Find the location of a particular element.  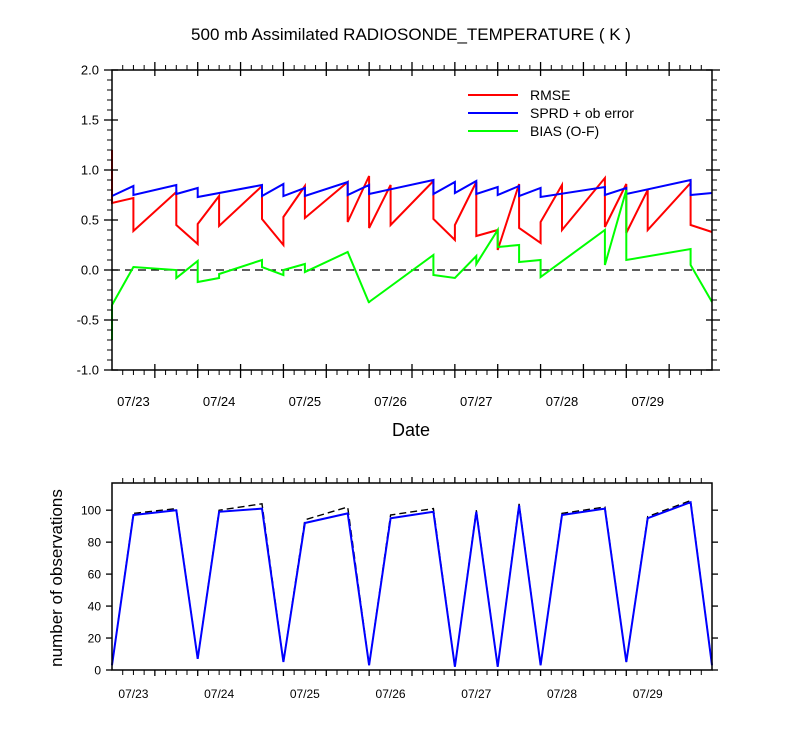

legend-label: SPRD + ob error is located at coordinates (582, 113).